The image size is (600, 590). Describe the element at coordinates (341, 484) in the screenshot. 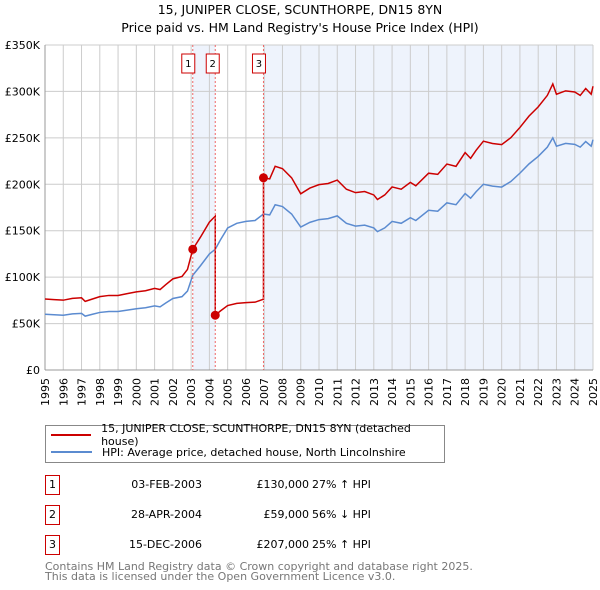

I see `sale-hpi: 27% ↑ HPI` at that location.